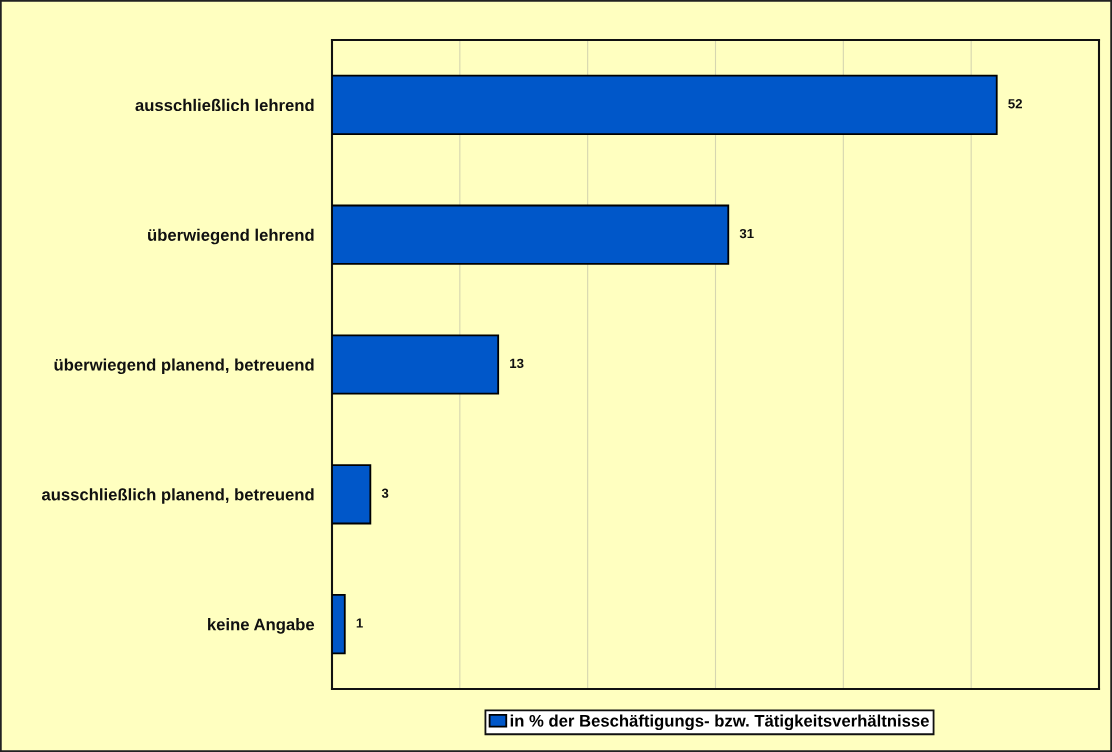  What do you see at coordinates (184, 366) in the screenshot?
I see `y-tick-label: überwiegend planend, betreuend` at bounding box center [184, 366].